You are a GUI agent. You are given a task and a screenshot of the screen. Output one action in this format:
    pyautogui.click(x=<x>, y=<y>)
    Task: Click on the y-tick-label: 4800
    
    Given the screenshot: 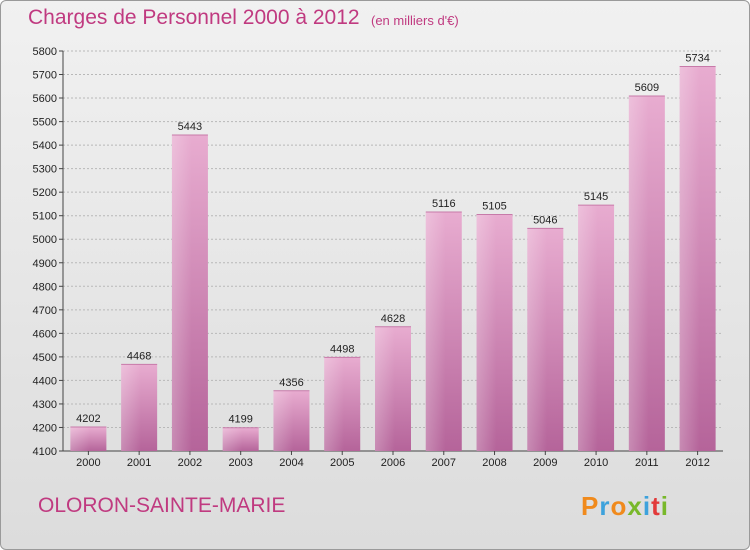 What is the action you would take?
    pyautogui.click(x=45, y=287)
    